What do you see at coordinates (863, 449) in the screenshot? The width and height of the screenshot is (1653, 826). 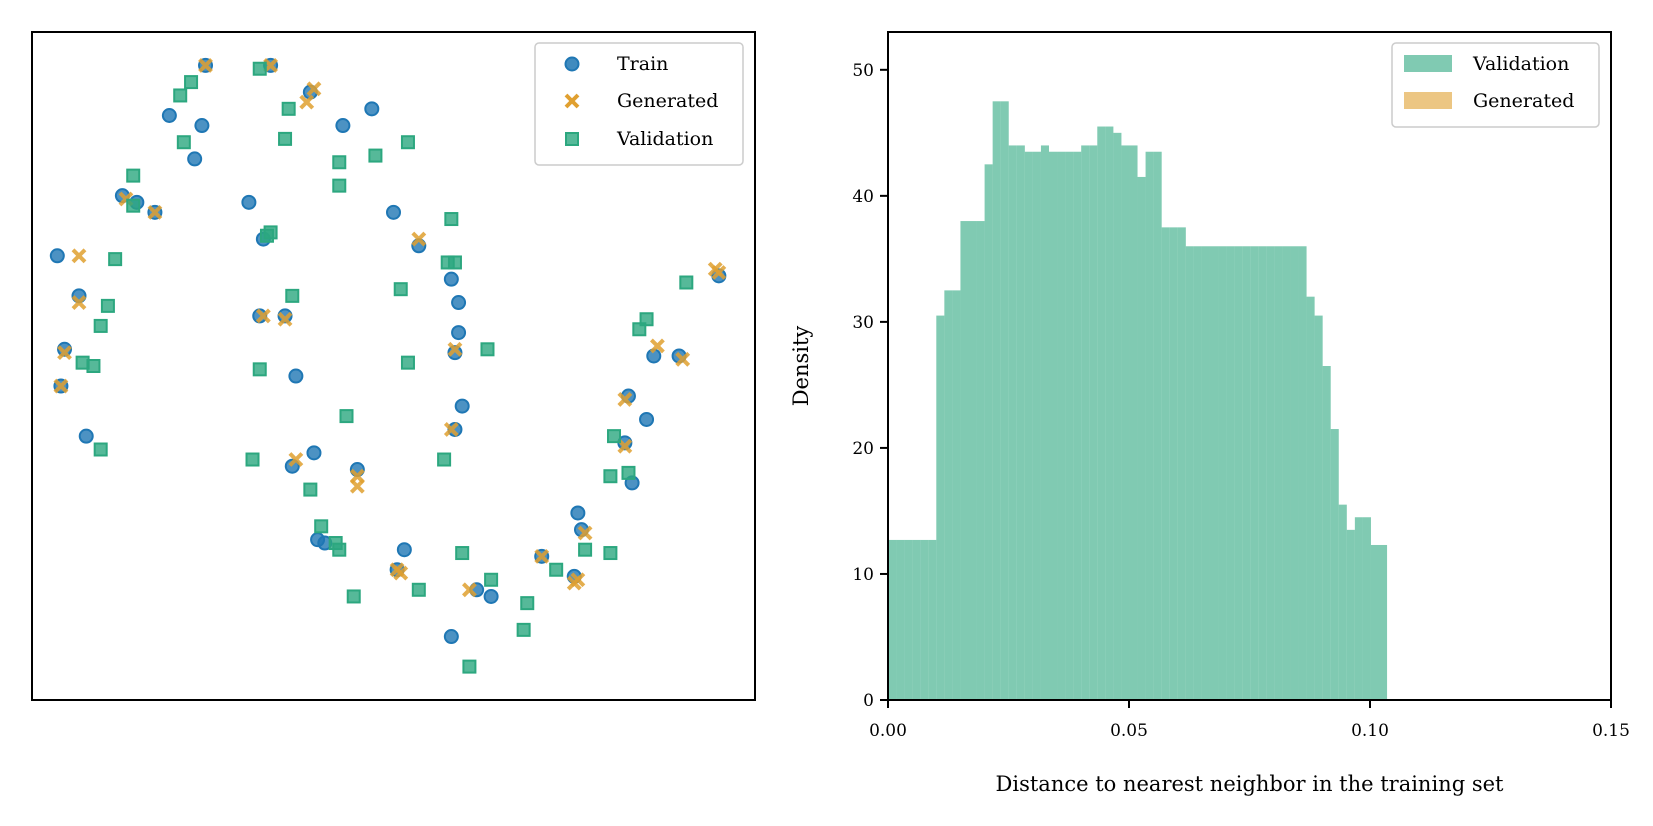 I see `y-tick-label-2: 20` at bounding box center [863, 449].